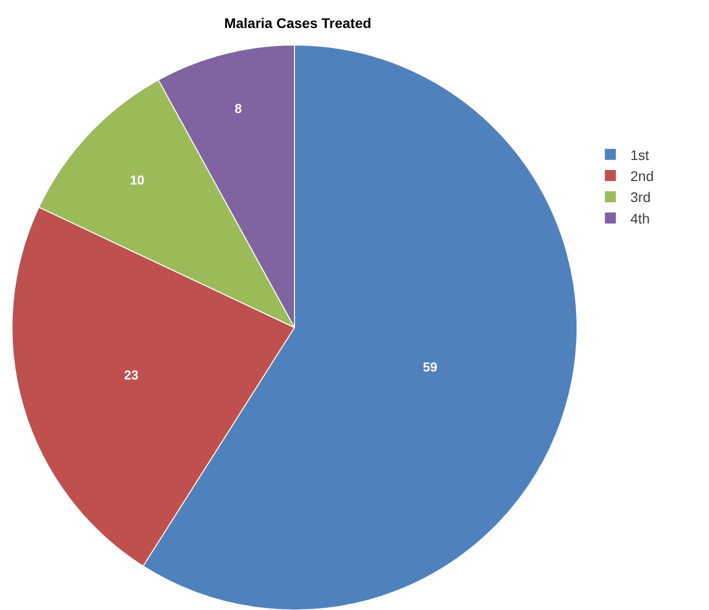 Image resolution: width=709 pixels, height=610 pixels. I want to click on data-label: 10, so click(137, 180).